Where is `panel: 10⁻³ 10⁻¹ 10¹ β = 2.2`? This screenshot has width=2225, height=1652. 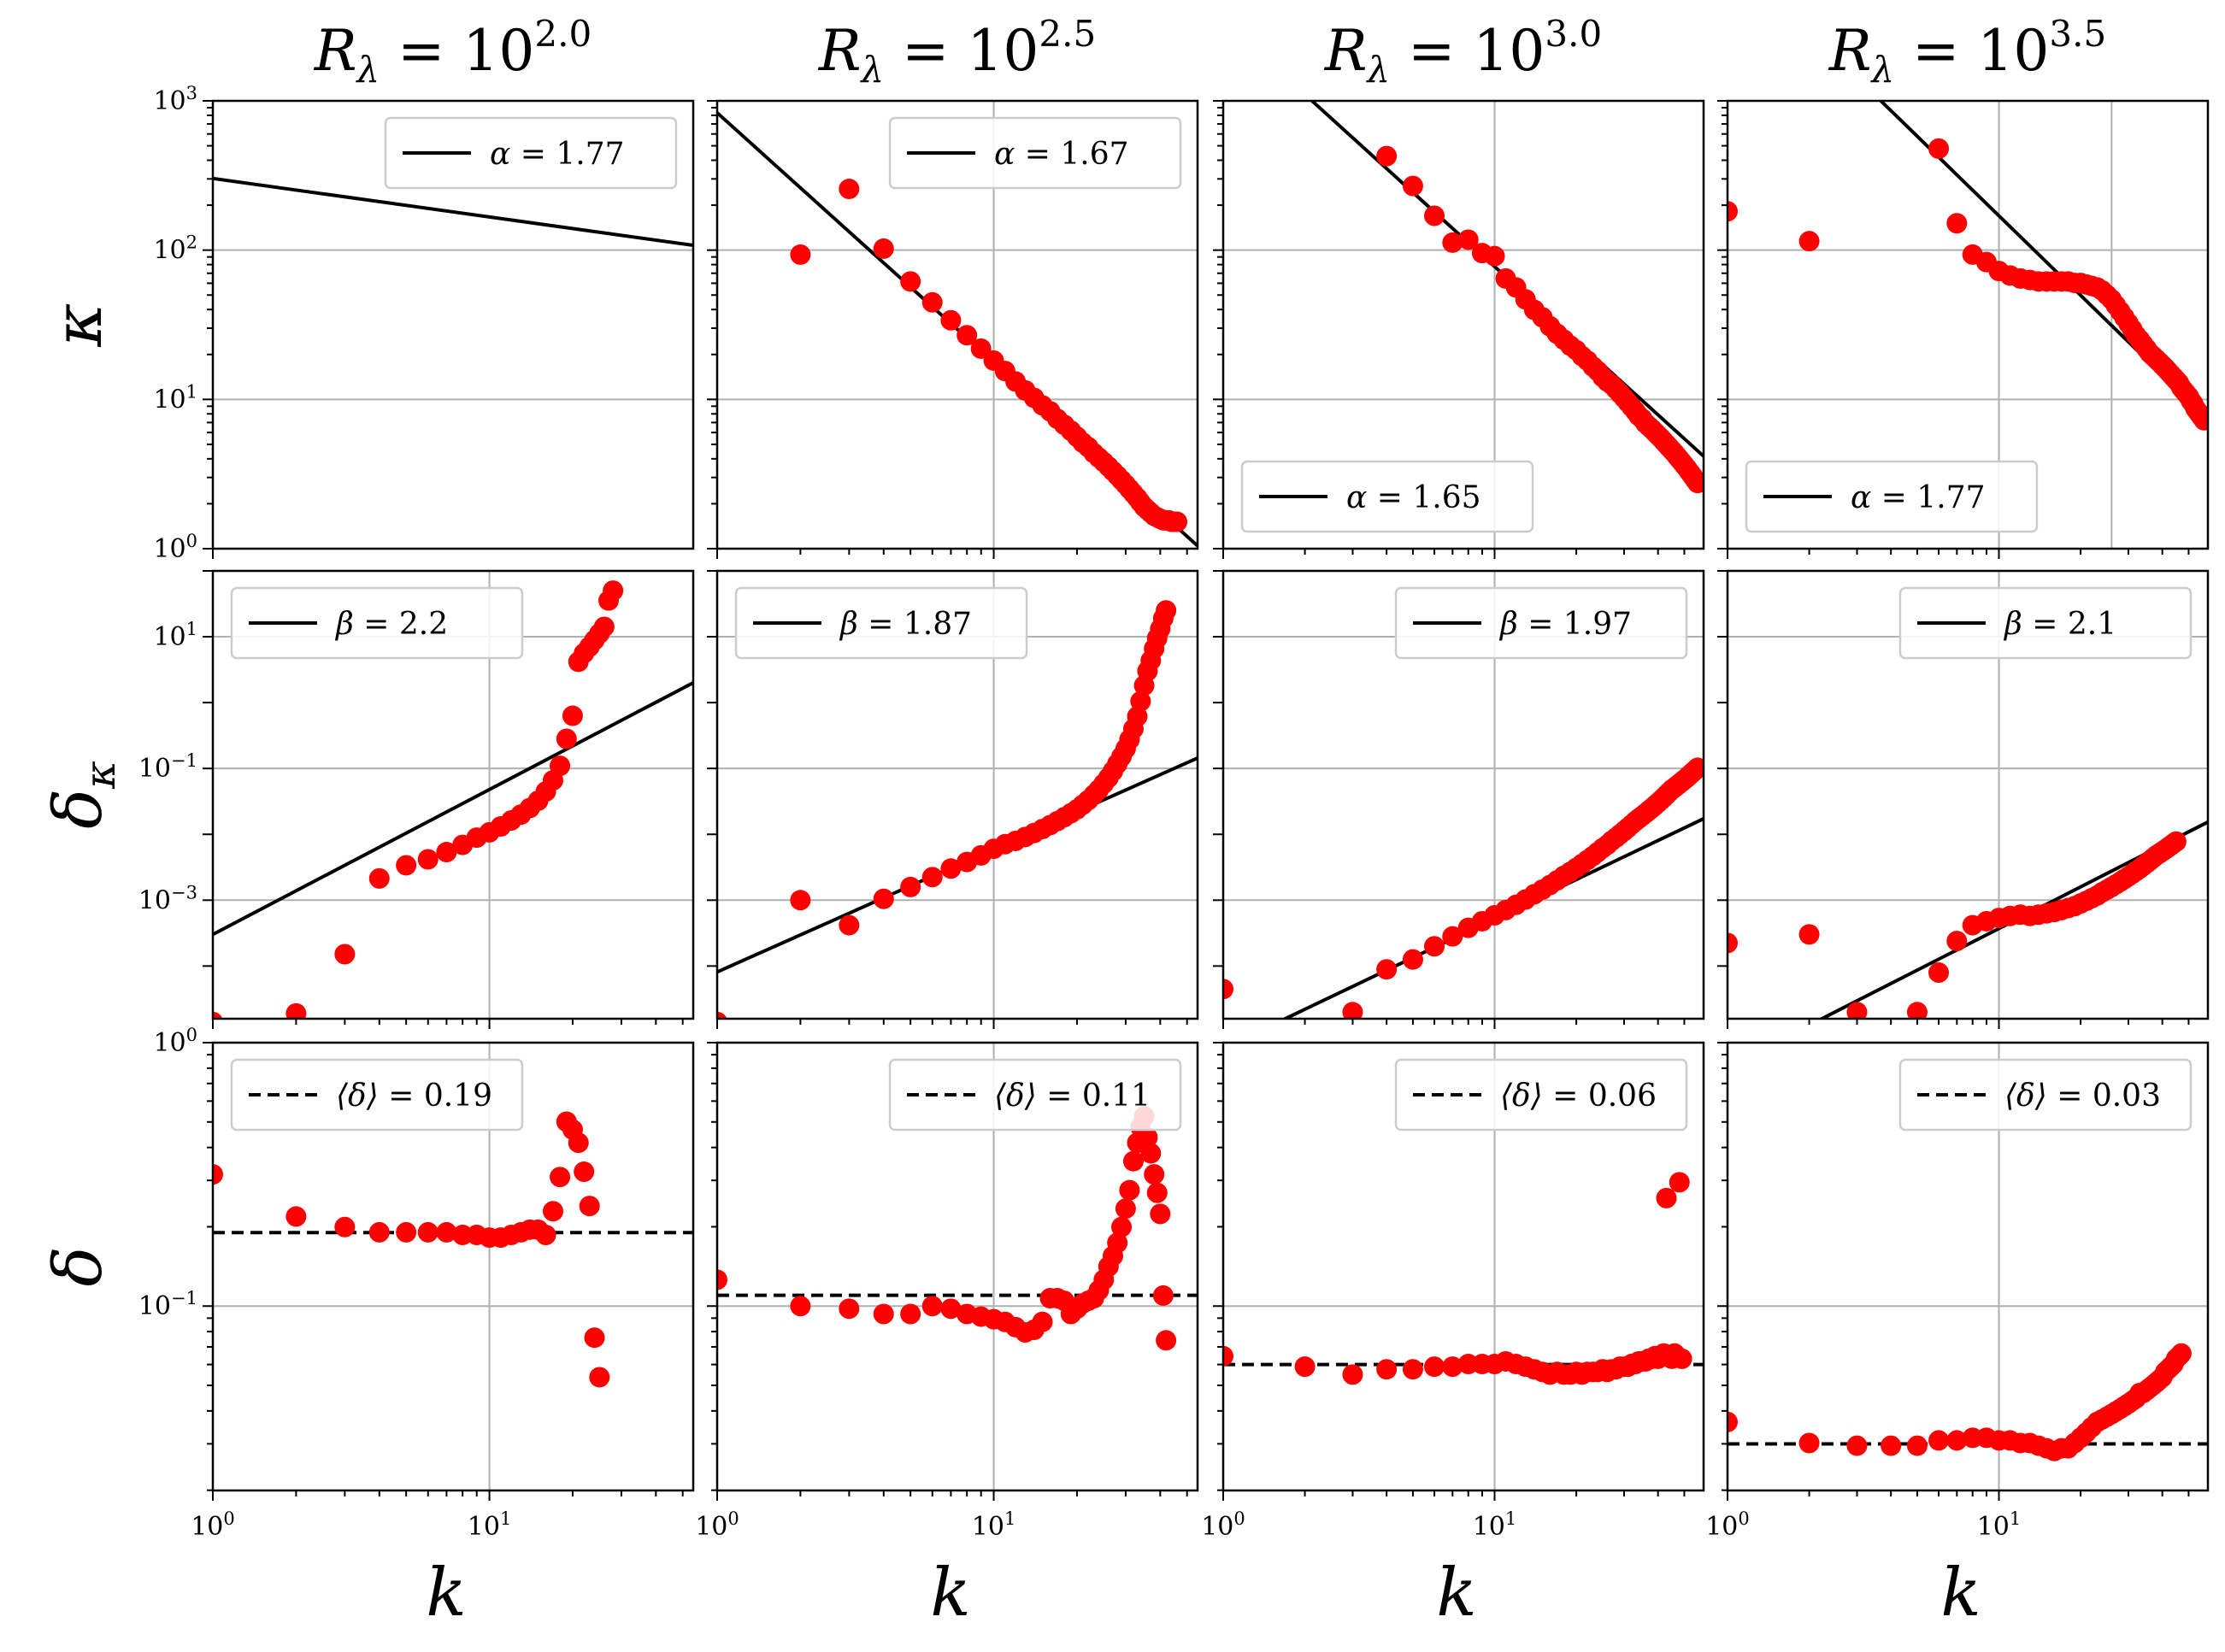
panel: 10⁻³ 10⁻¹ 10¹ β = 2.2 is located at coordinates (416, 799).